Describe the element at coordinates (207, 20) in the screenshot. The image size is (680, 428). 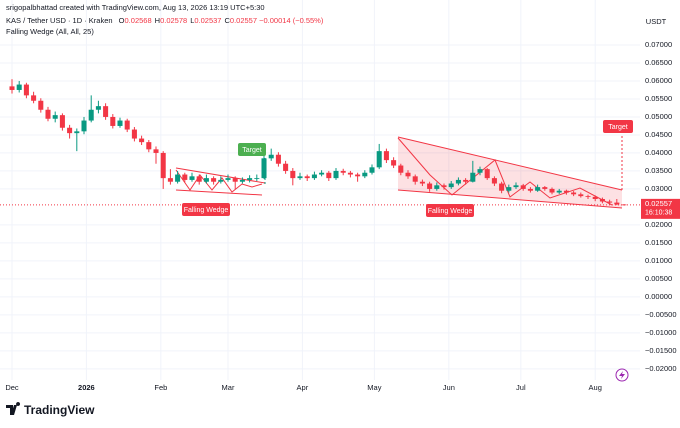
I see `ohlc-value: 0.02537` at that location.